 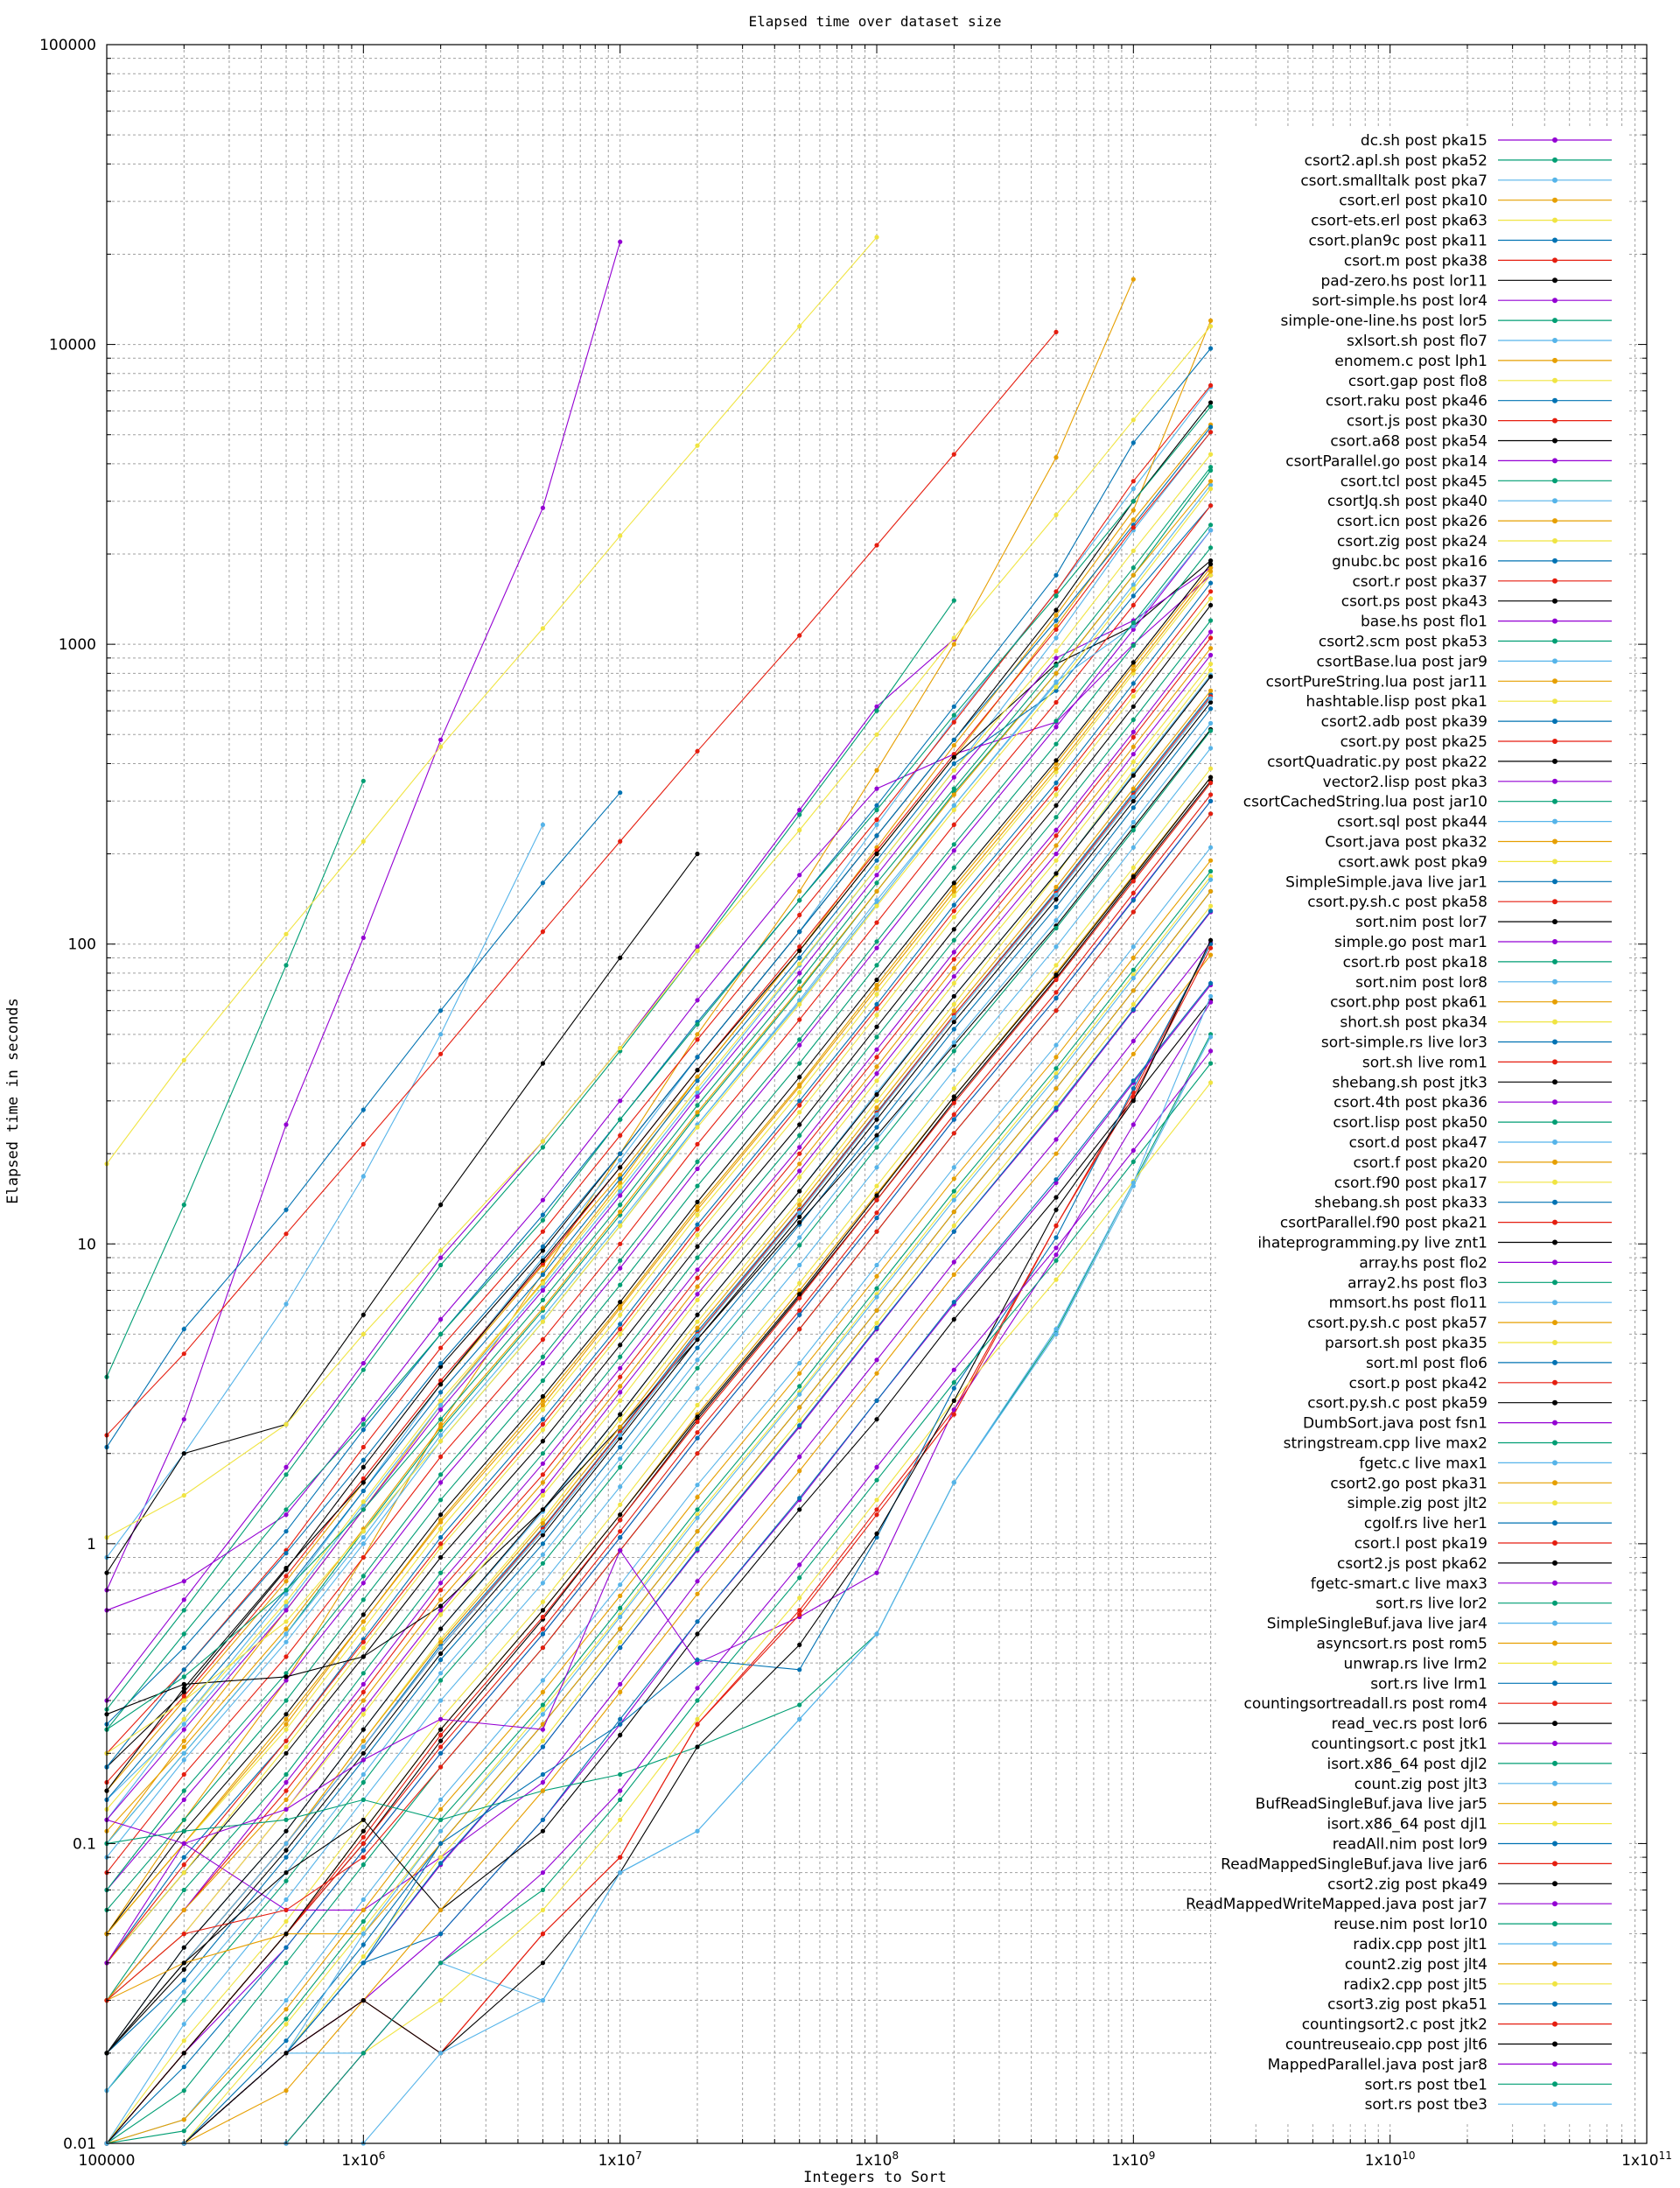 What do you see at coordinates (1426, 1523) in the screenshot?
I see `legend-label: cgolf.rs live her1` at bounding box center [1426, 1523].